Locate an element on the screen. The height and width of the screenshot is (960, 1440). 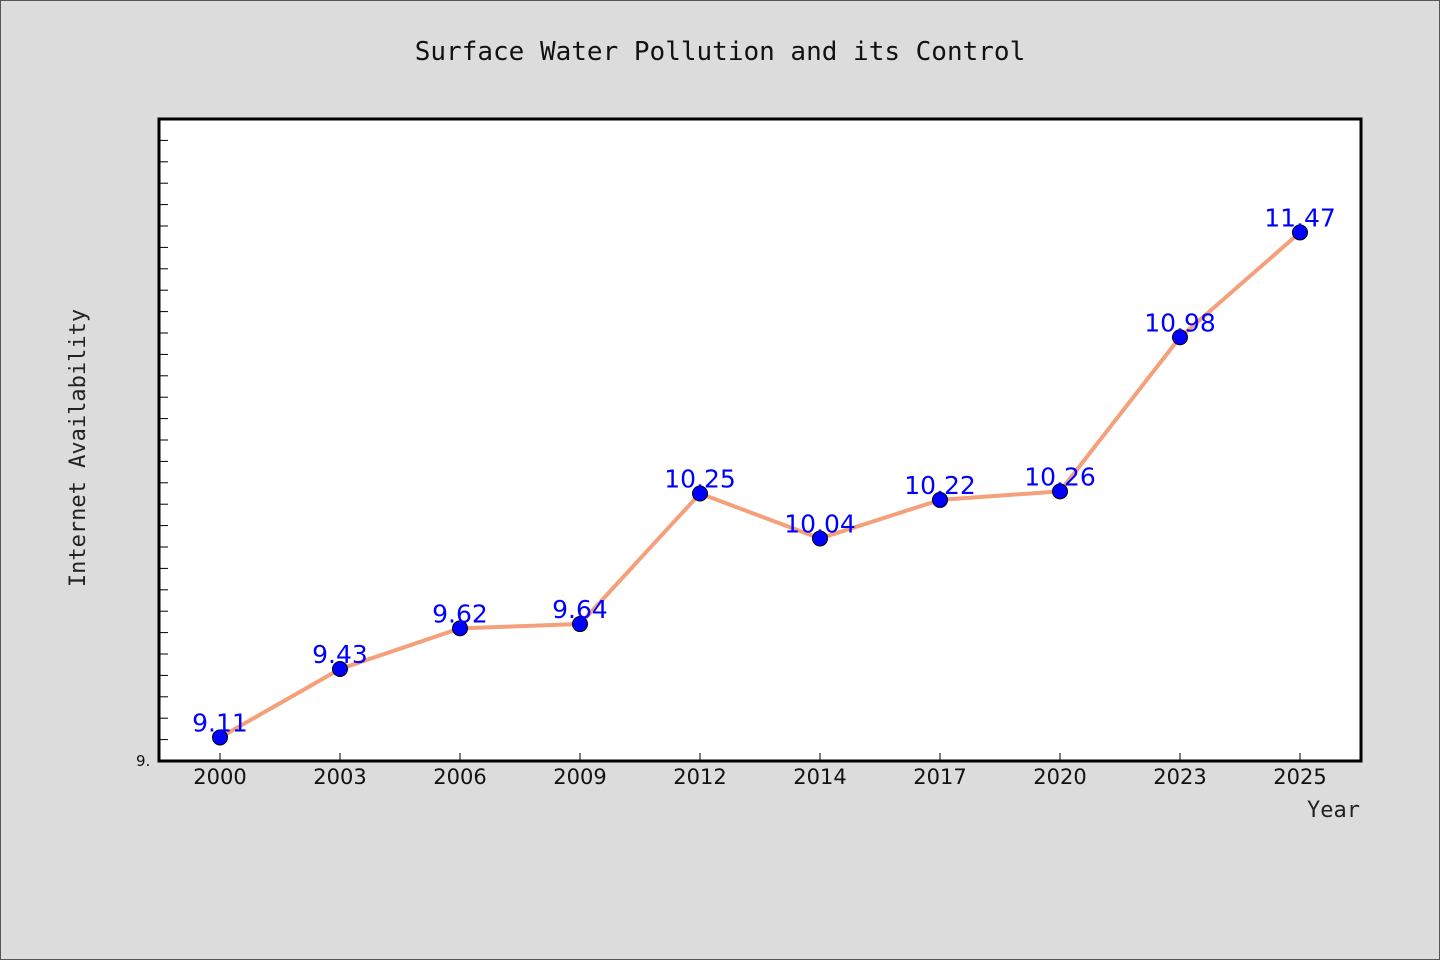
data-label: 10.26 is located at coordinates (1060, 476).